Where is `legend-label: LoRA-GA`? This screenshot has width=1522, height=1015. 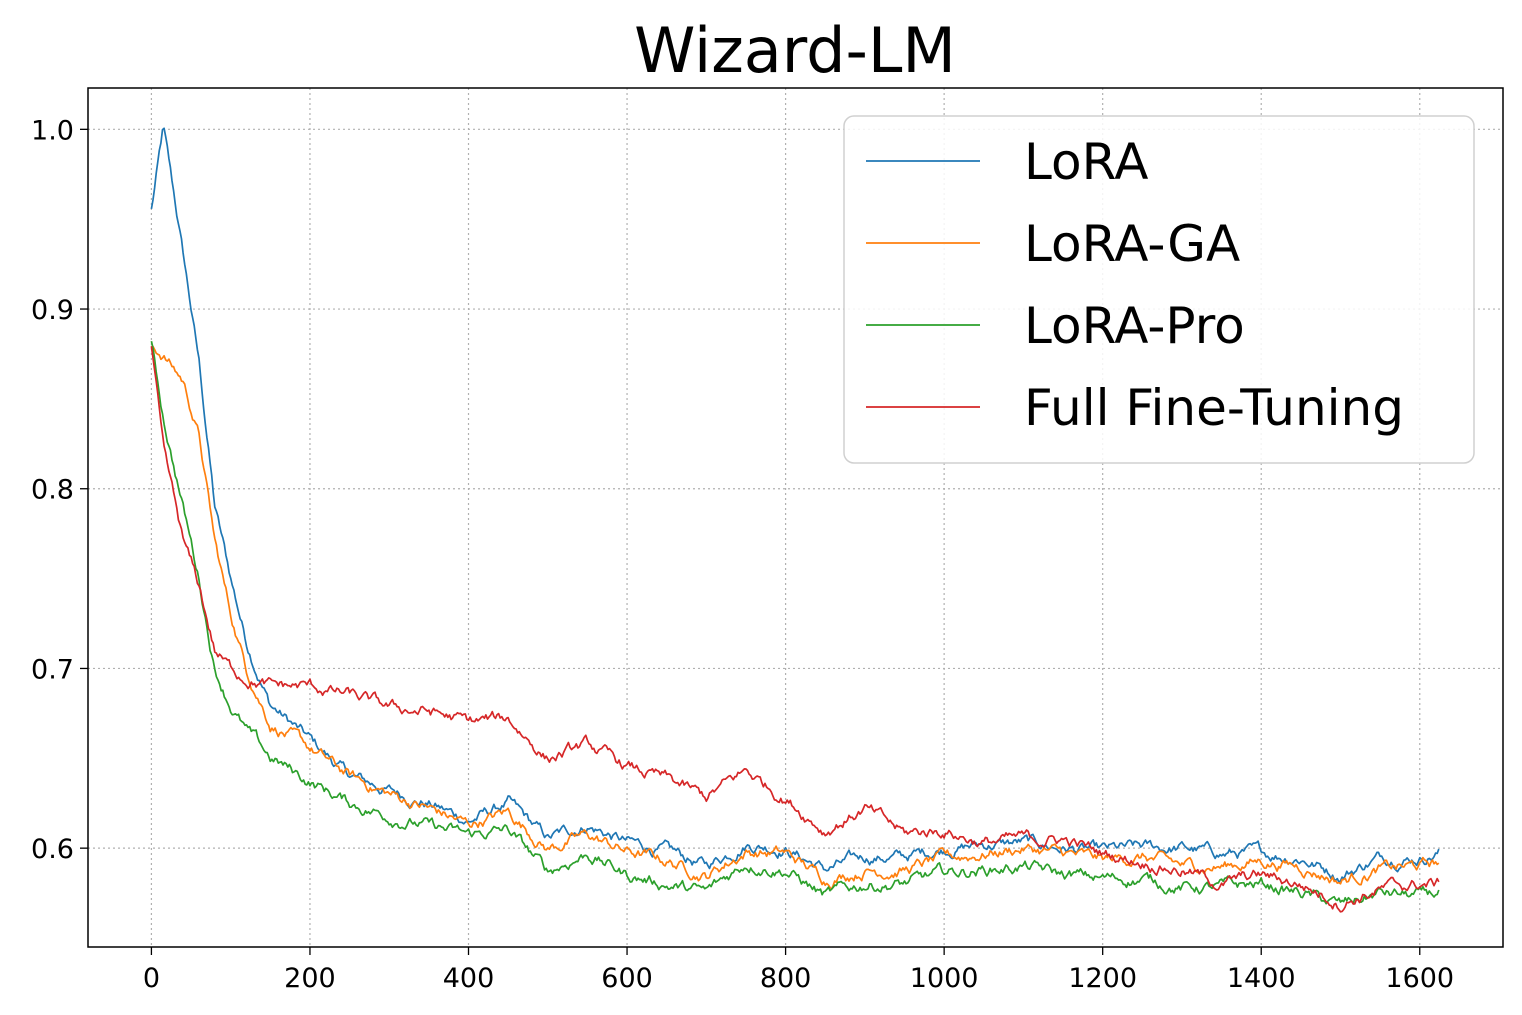
legend-label: LoRA-GA is located at coordinates (1132, 244).